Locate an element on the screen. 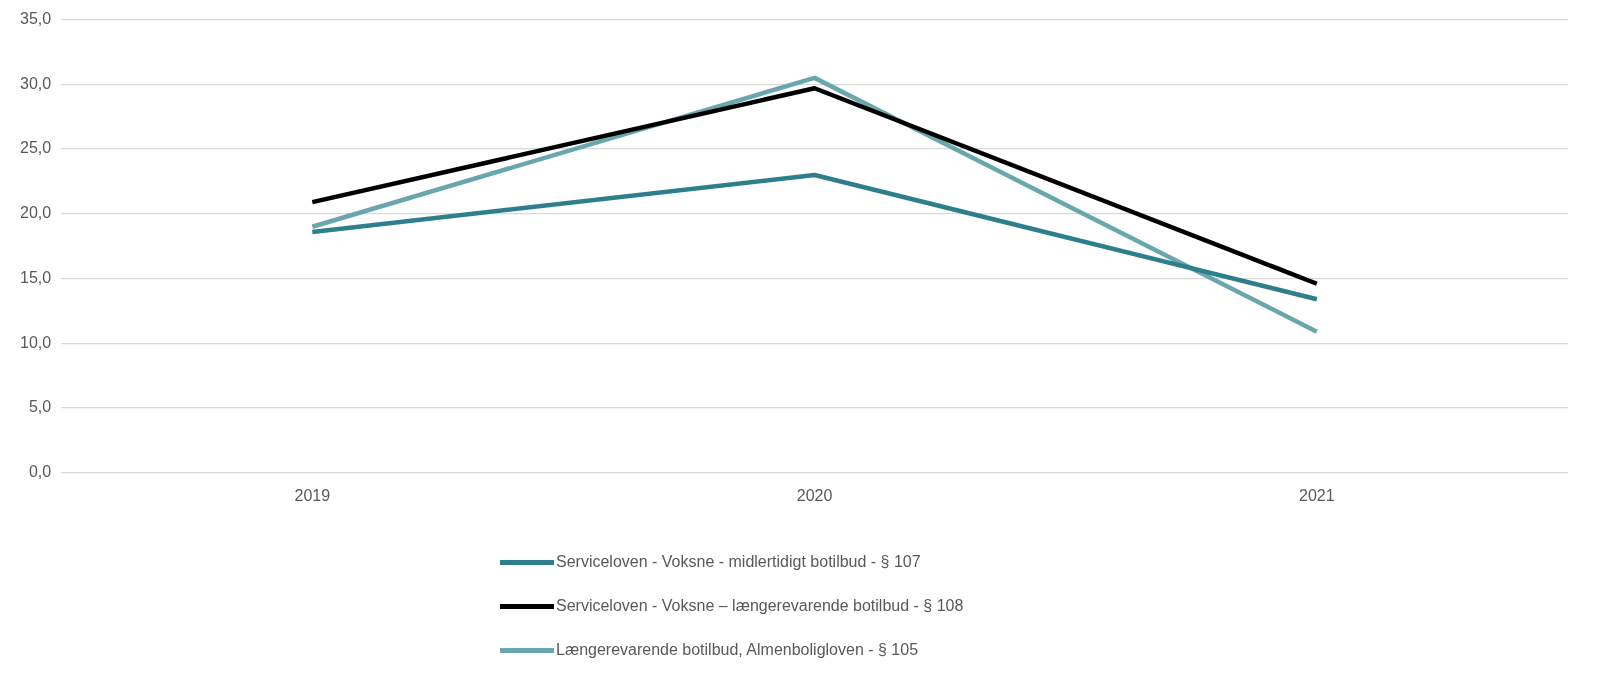  y-tick-label: 0,0 is located at coordinates (40, 472).